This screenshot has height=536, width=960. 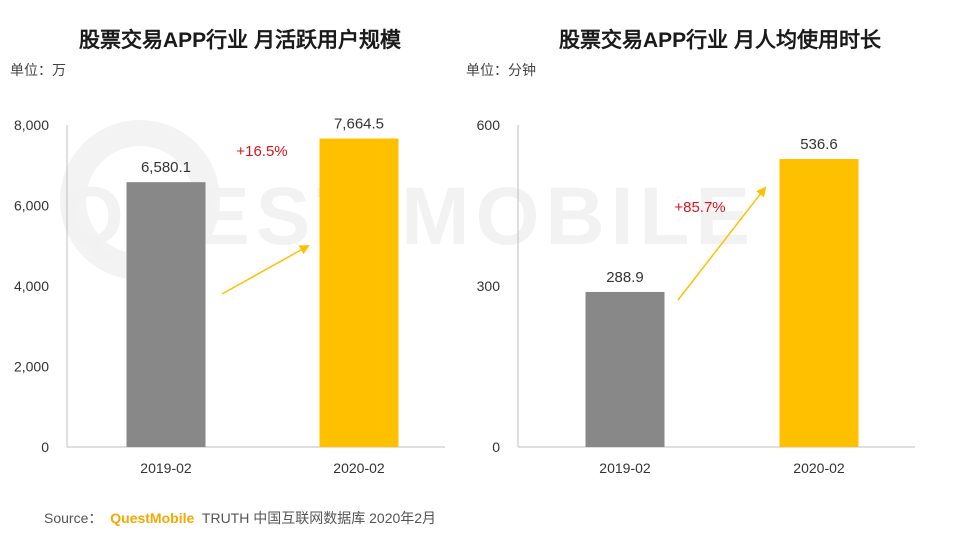 I want to click on source-prefix: Source：, so click(x=73, y=518).